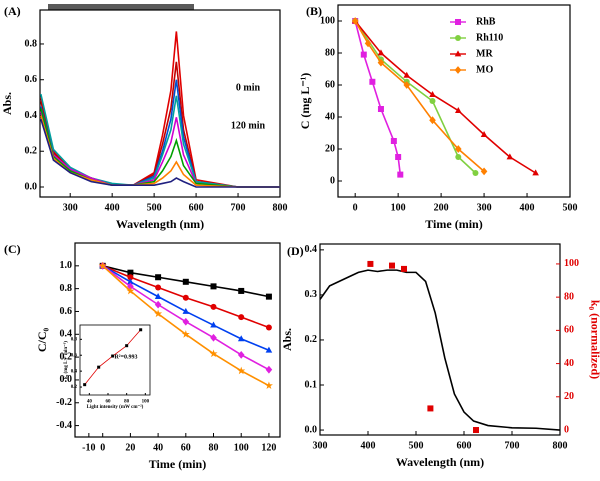 The width and height of the screenshot is (600, 481). What do you see at coordinates (486, 21) in the screenshot?
I see `legend-label: RhB` at bounding box center [486, 21].